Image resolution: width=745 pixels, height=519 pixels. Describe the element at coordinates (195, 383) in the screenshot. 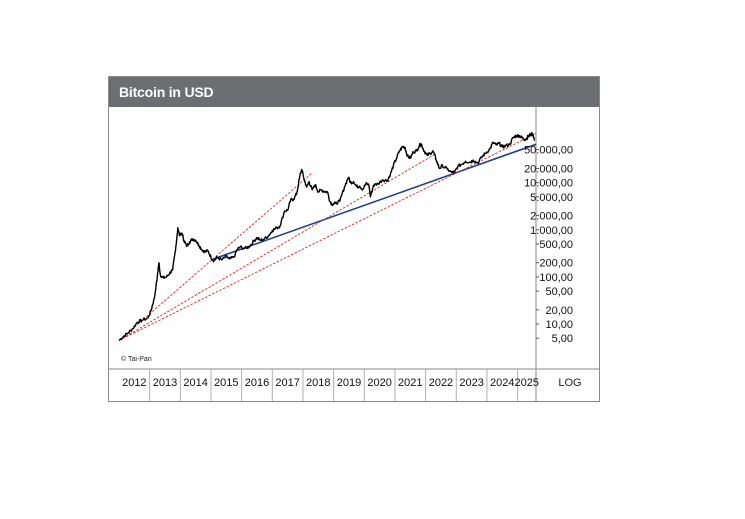

I see `x-year-label: 2014` at that location.